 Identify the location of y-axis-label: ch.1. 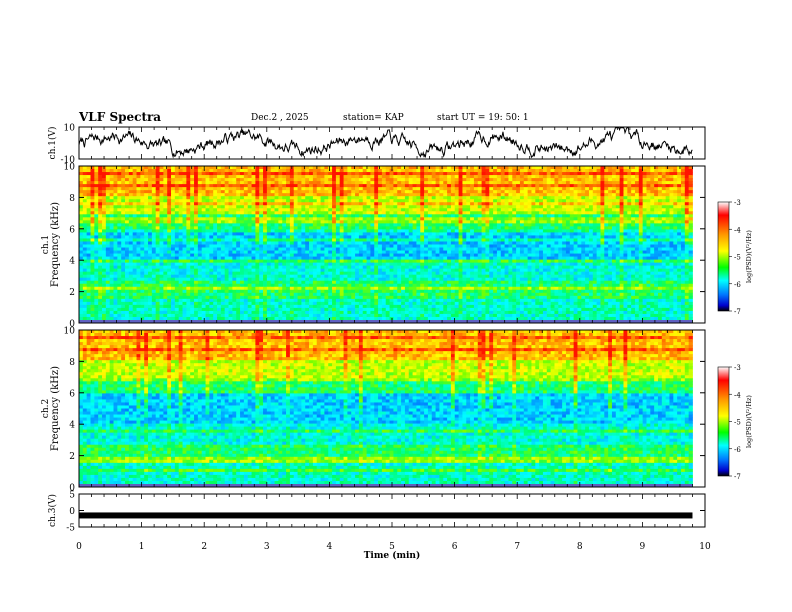
(46, 244).